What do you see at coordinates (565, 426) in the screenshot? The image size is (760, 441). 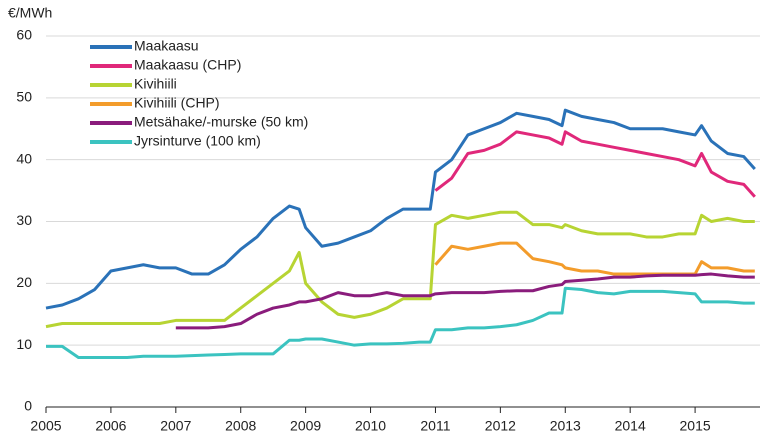 I see `x-tick-label: 2013` at bounding box center [565, 426].